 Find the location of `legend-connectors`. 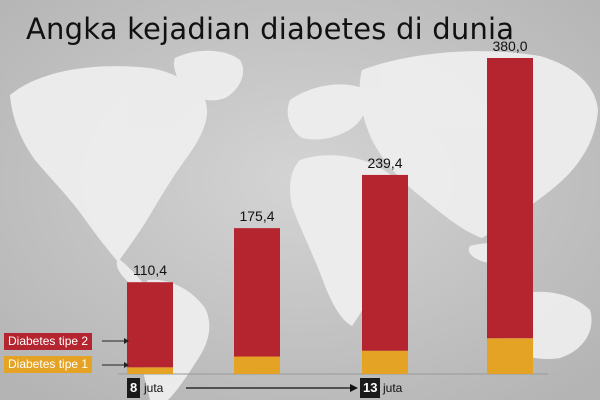

legend-connectors is located at coordinates (115, 353).